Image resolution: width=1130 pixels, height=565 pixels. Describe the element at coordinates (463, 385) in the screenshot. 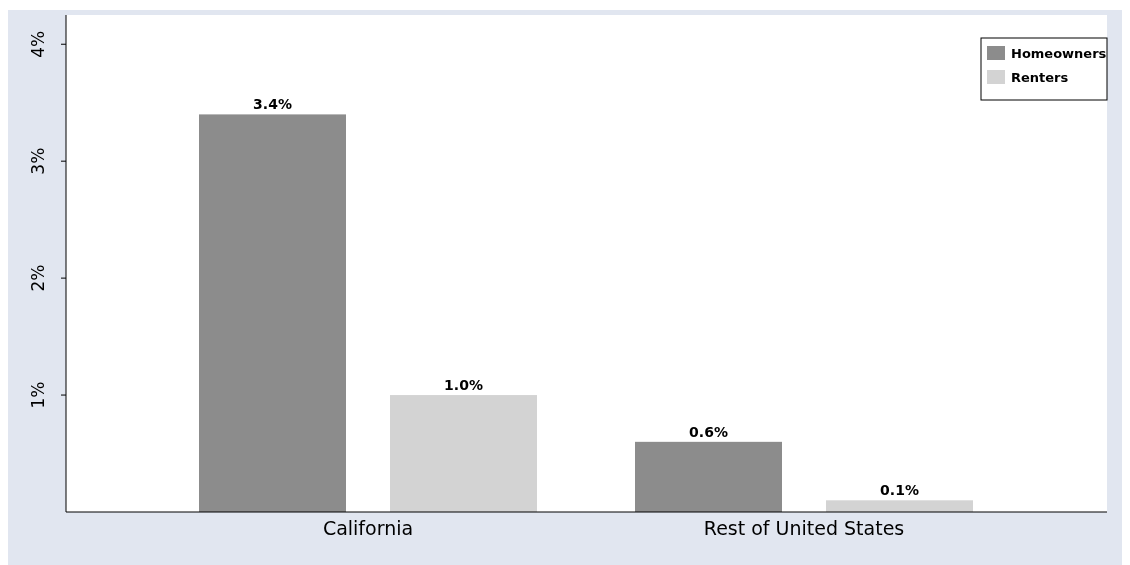

I see `data-label: 1.0%` at that location.